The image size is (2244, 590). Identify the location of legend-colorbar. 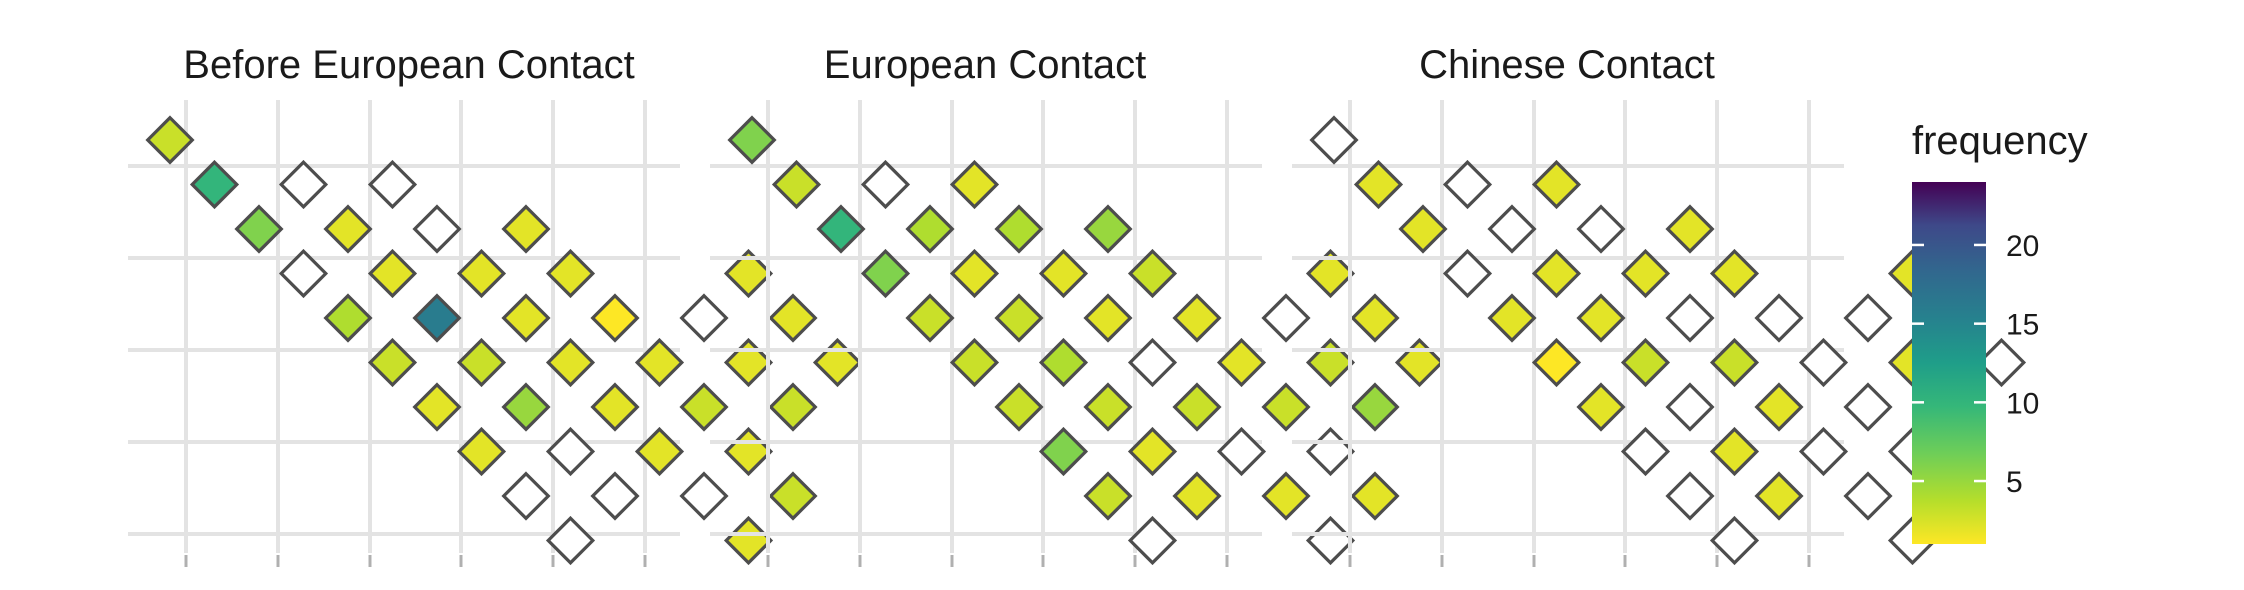
(1949, 363).